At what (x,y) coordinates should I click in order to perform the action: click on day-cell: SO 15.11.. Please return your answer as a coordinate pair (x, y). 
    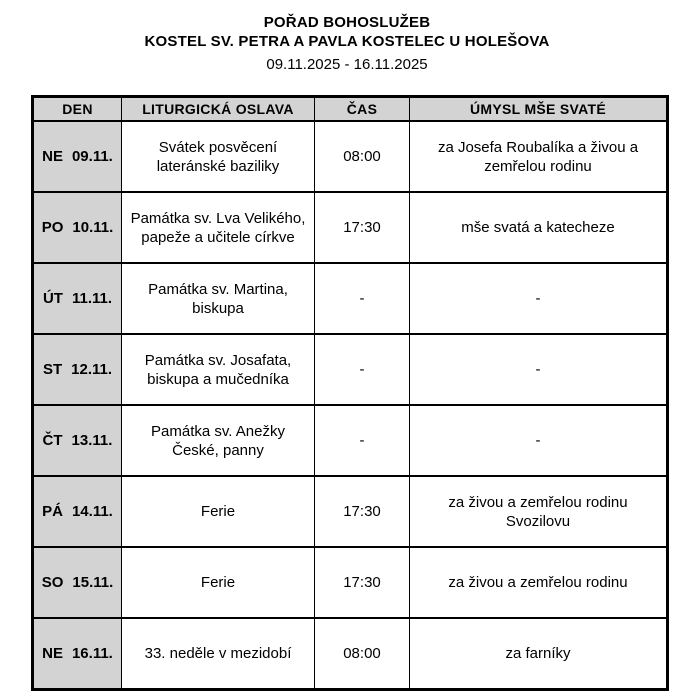
    Looking at the image, I should click on (77, 582).